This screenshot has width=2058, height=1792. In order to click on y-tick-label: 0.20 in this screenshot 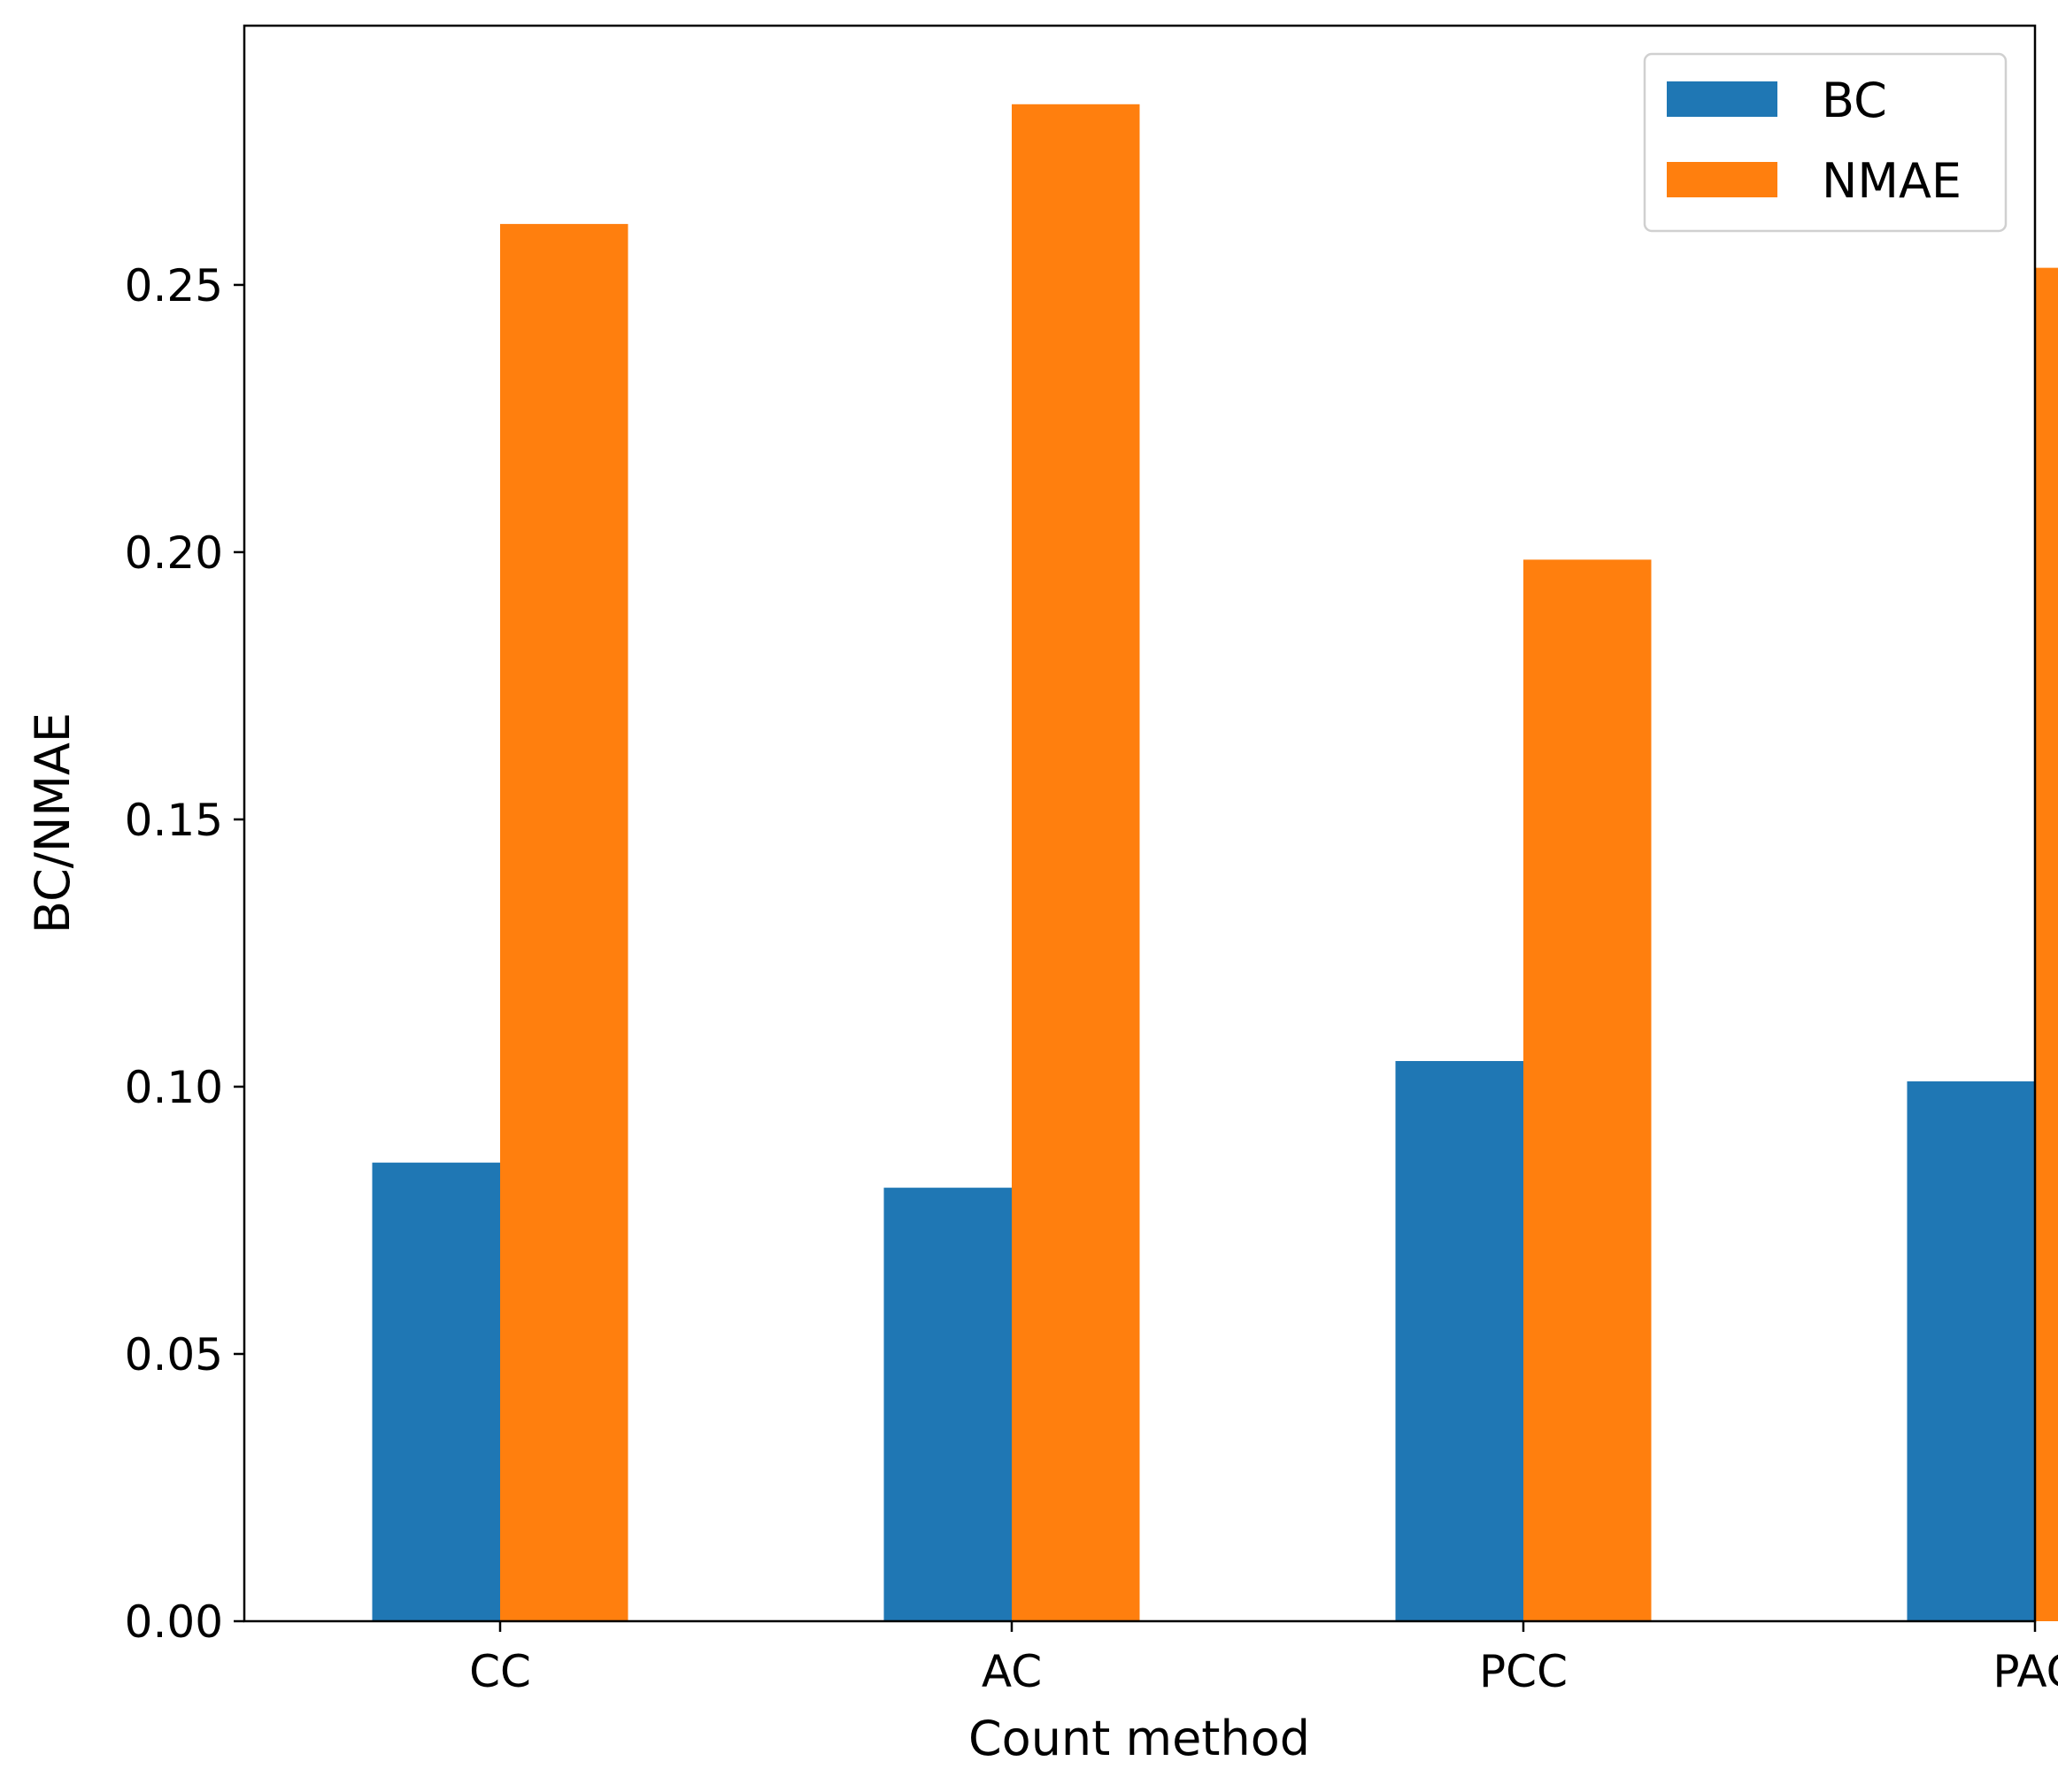, I will do `click(174, 553)`.